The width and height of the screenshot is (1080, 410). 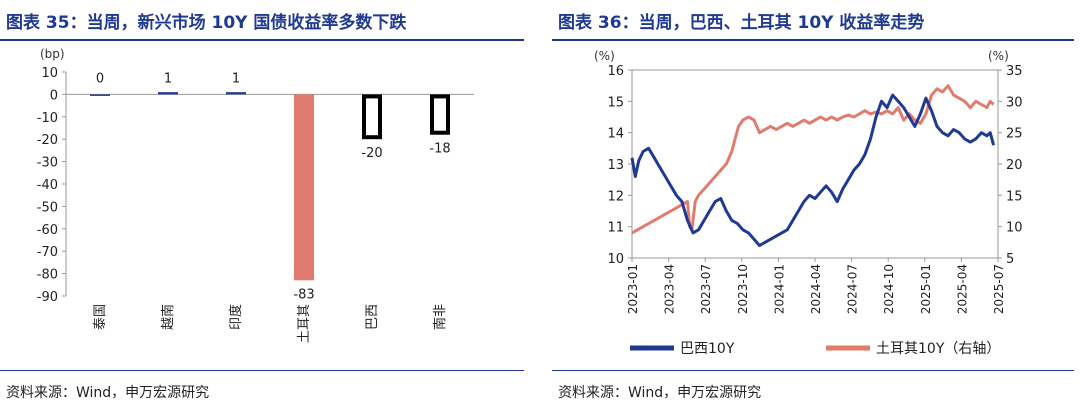 What do you see at coordinates (47, 252) in the screenshot?
I see `y-tick-label: -70` at bounding box center [47, 252].